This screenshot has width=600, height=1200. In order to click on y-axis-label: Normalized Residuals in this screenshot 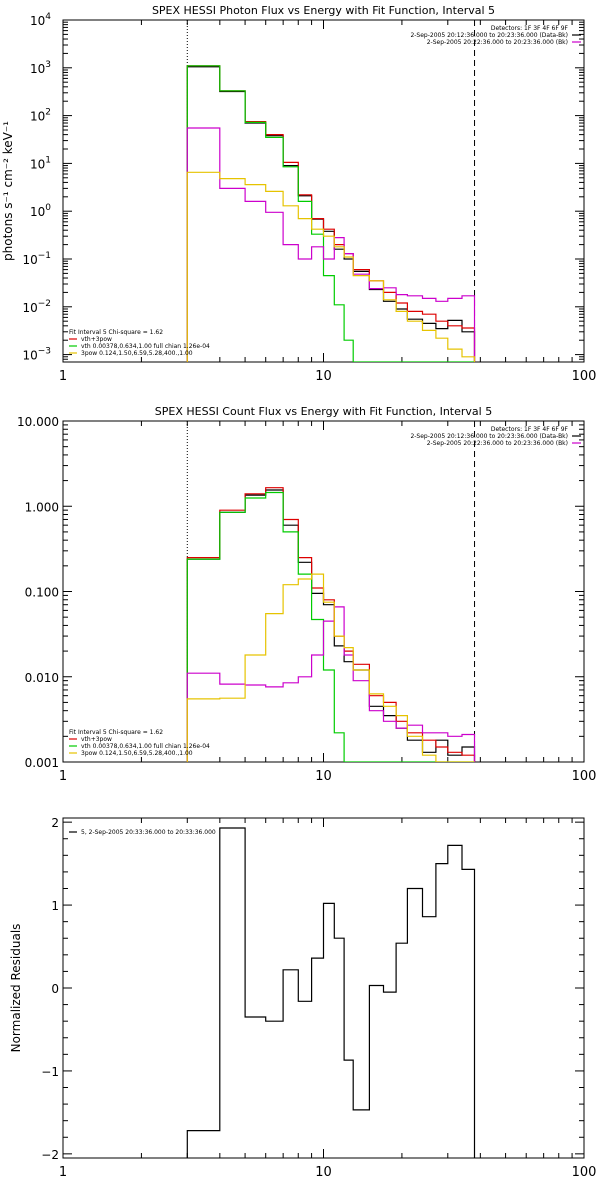, I will do `click(16, 988)`.